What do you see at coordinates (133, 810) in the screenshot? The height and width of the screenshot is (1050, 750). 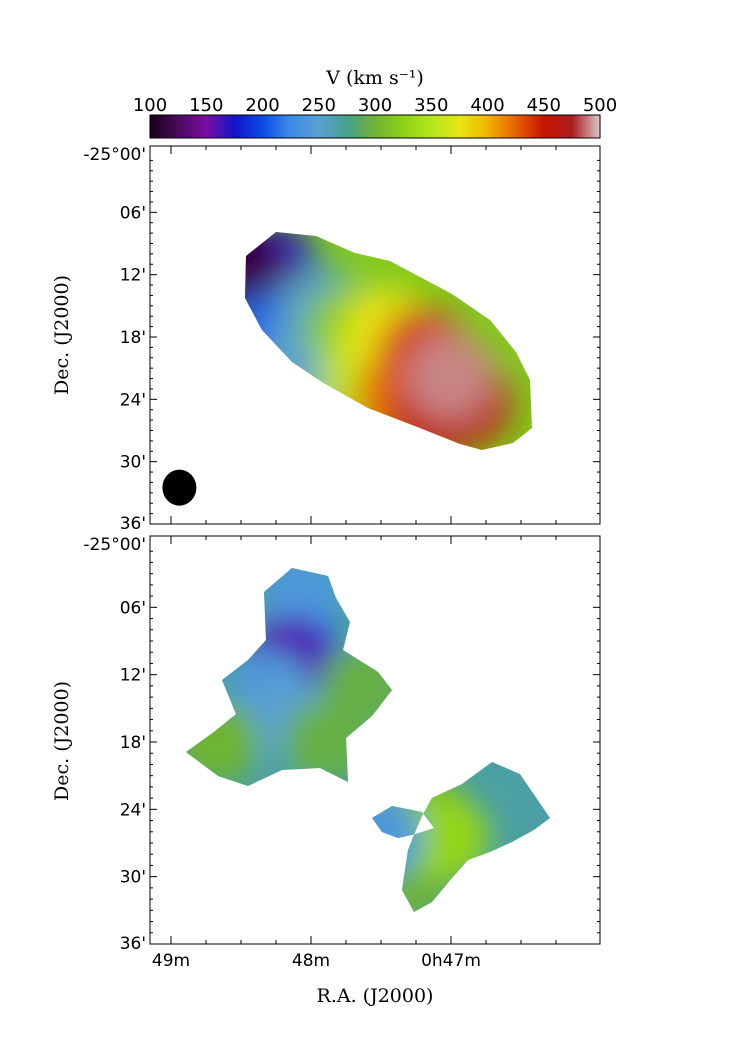 I see `y-tick-label: 24'` at bounding box center [133, 810].